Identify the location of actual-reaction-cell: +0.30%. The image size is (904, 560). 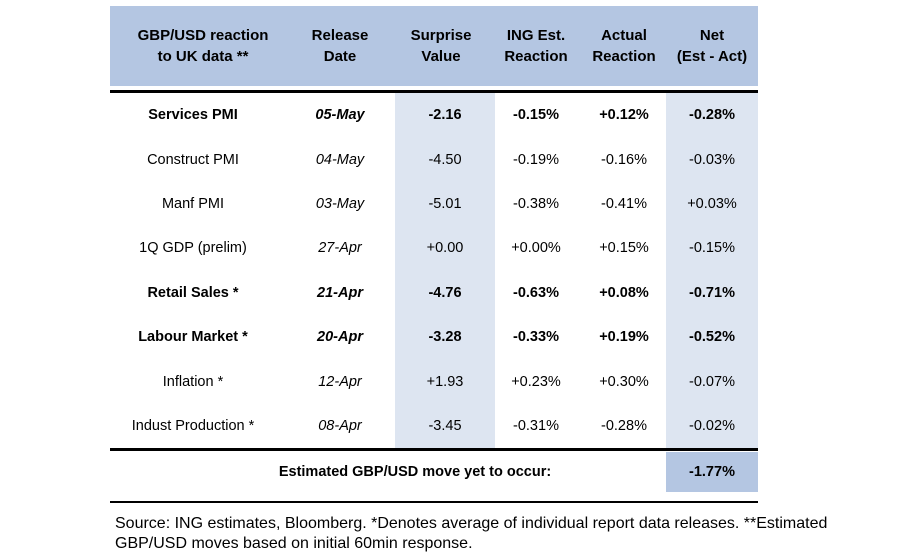
(624, 381).